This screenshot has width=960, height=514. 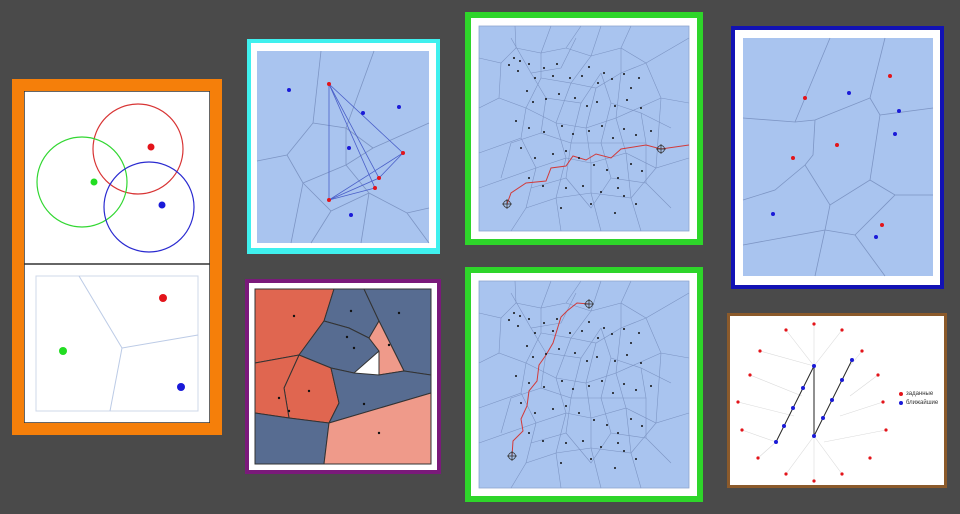 I want to click on legend-label-given: заданные, so click(x=919, y=394).